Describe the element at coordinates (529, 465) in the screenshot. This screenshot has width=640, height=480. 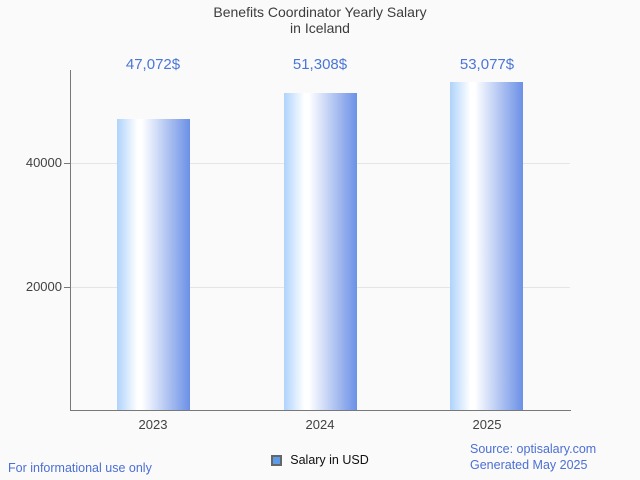
I see `generated-date: Generated May 2025` at that location.